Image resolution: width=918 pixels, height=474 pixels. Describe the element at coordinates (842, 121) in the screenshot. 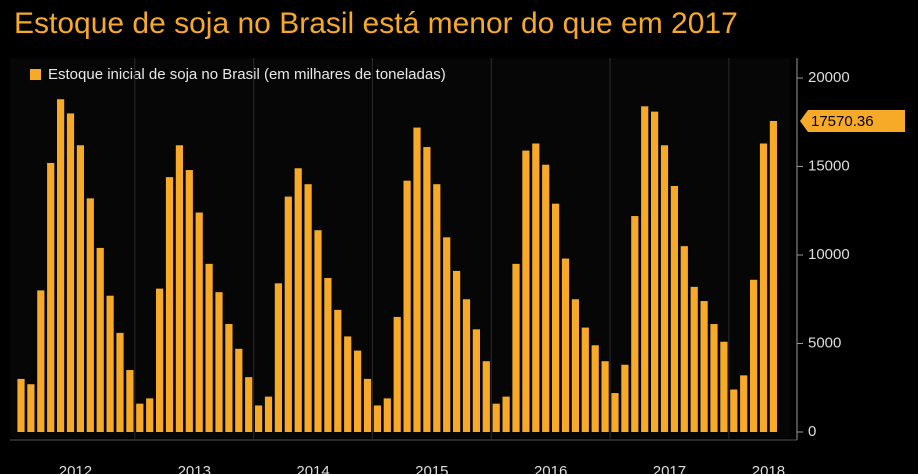

I see `value-label: 17570.36` at that location.